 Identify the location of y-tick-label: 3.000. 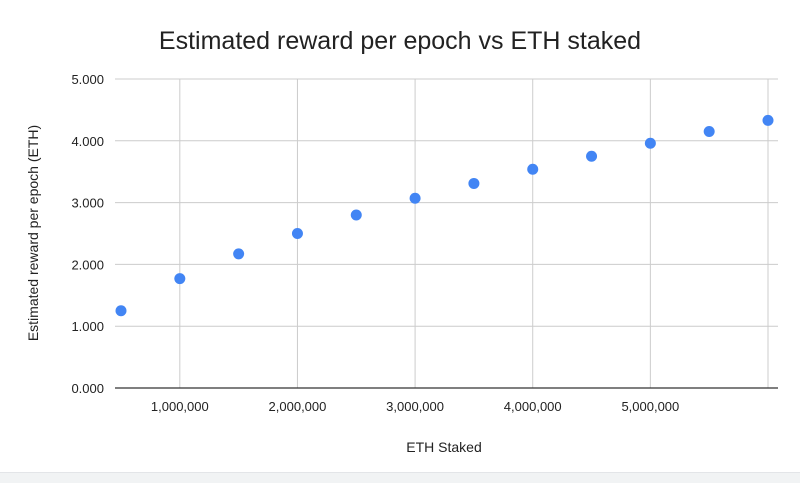
(87, 203).